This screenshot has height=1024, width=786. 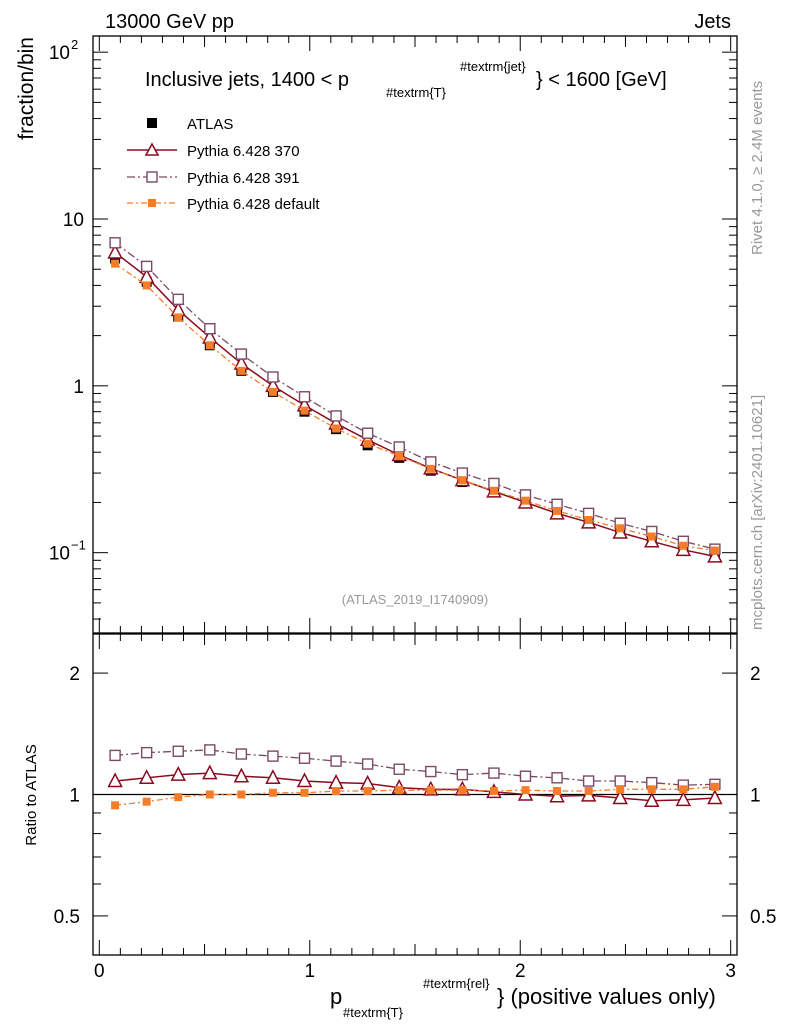 I want to click on legend-marker-pdef, so click(x=152, y=203).